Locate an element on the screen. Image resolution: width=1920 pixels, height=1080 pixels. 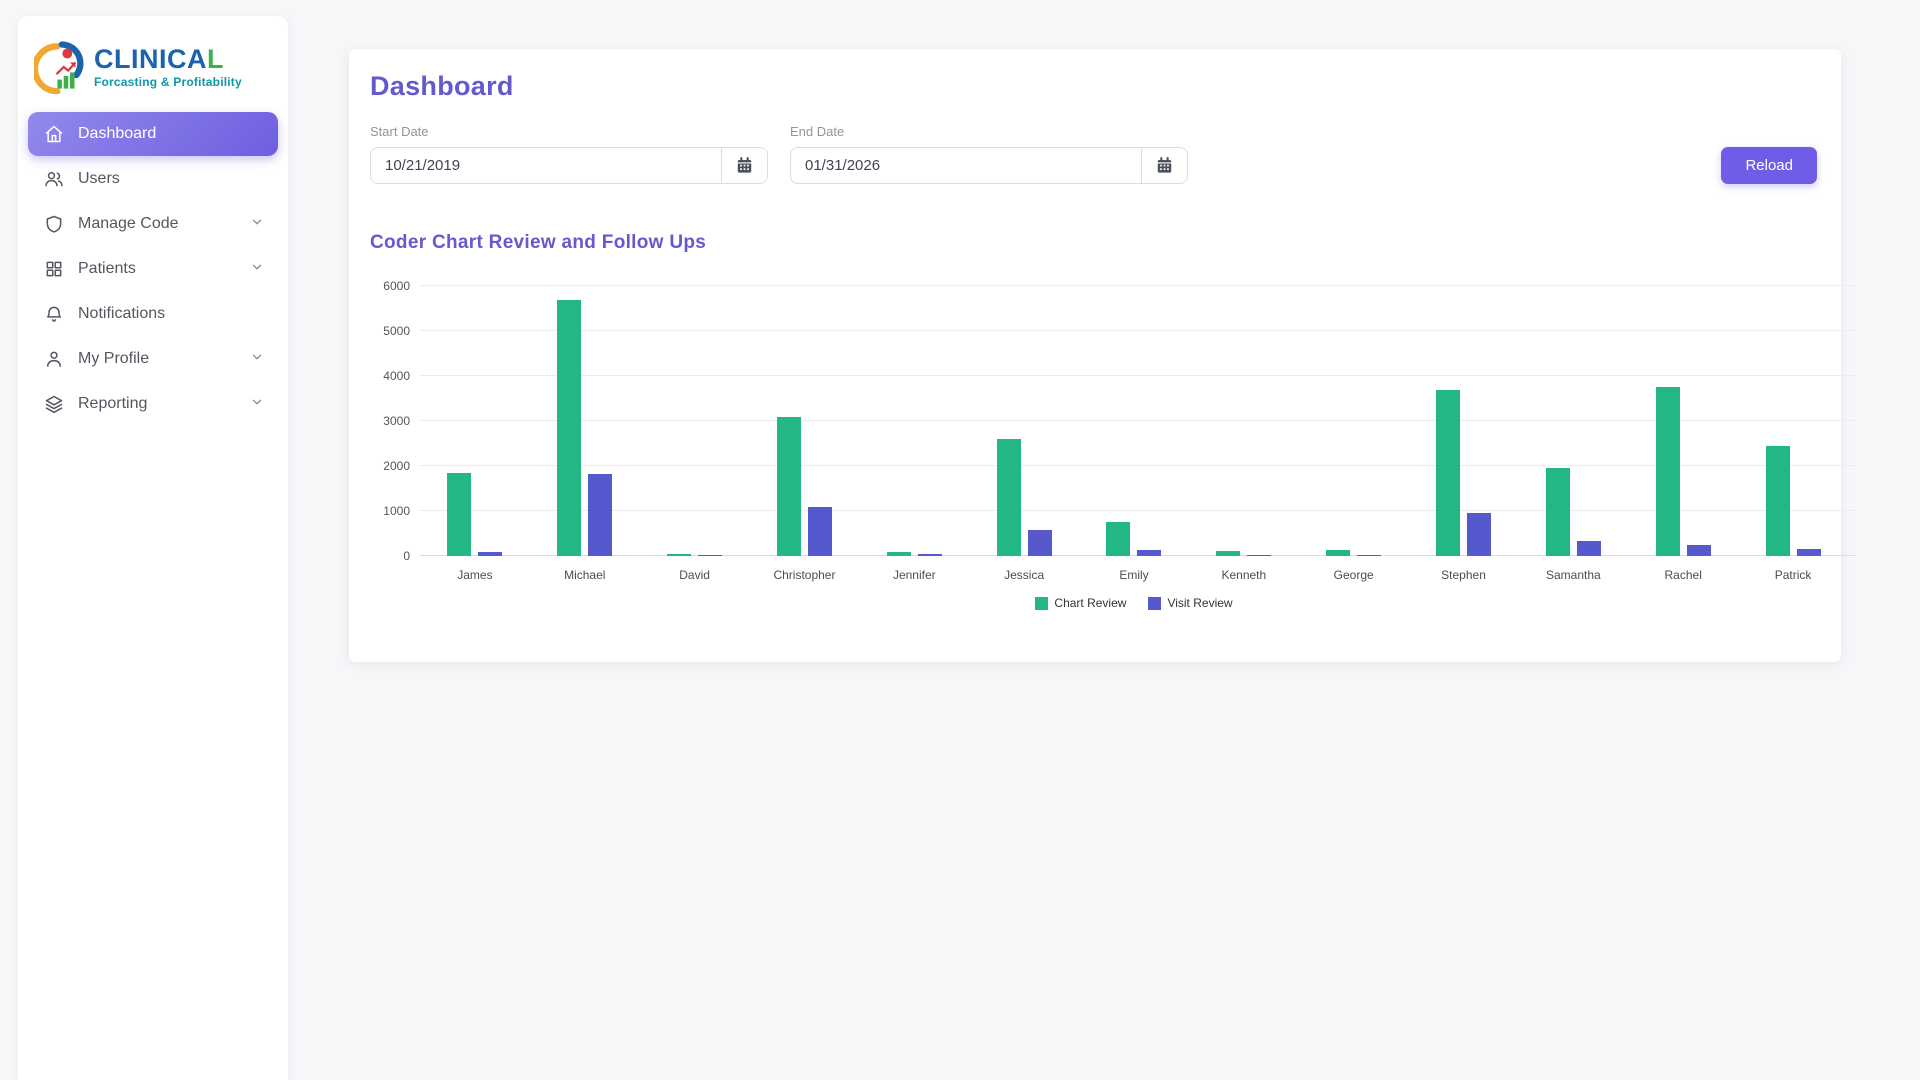
sidebar-item-reporting: Reporting is located at coordinates (153, 404).